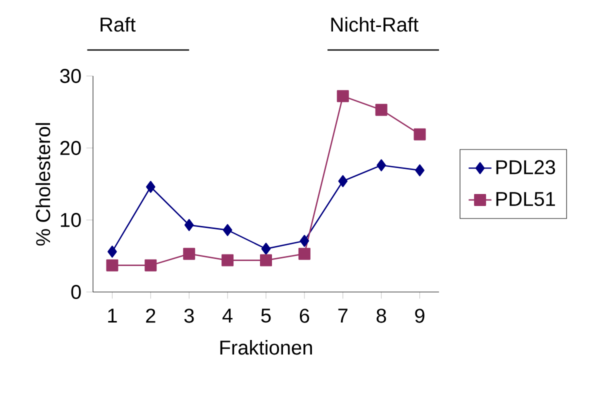 The height and width of the screenshot is (400, 594). Describe the element at coordinates (374, 24) in the screenshot. I see `text: Nicht-Raft` at that location.